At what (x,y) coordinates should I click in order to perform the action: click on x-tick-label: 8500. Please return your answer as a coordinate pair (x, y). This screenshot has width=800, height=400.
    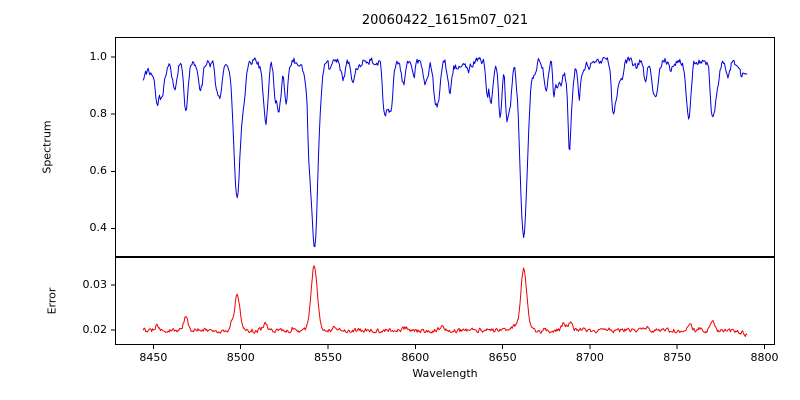
    Looking at the image, I should click on (240, 357).